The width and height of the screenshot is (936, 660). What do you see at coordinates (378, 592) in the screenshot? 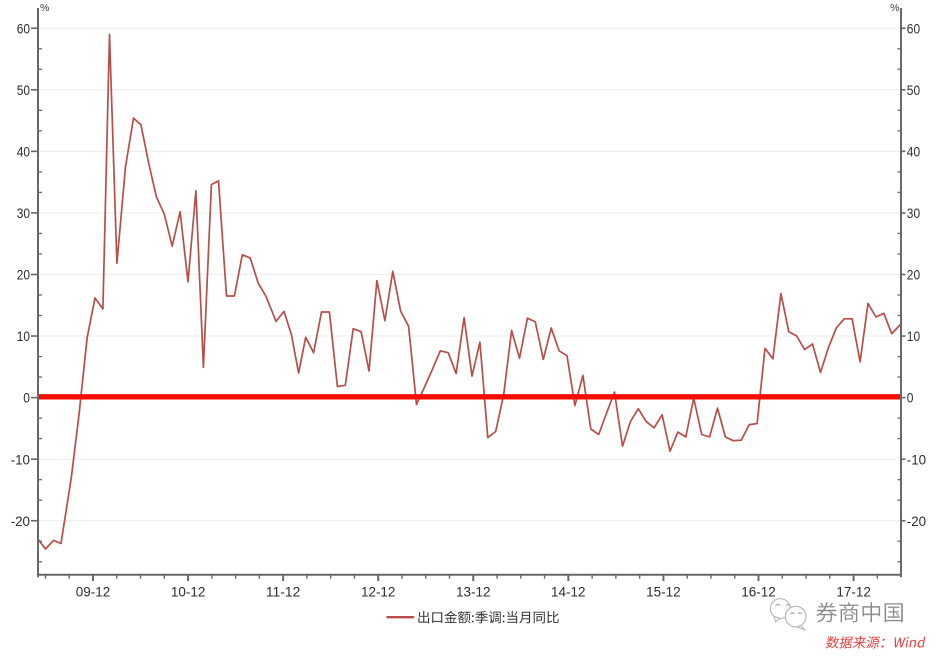
I see `svg-text: 12-12` at bounding box center [378, 592].